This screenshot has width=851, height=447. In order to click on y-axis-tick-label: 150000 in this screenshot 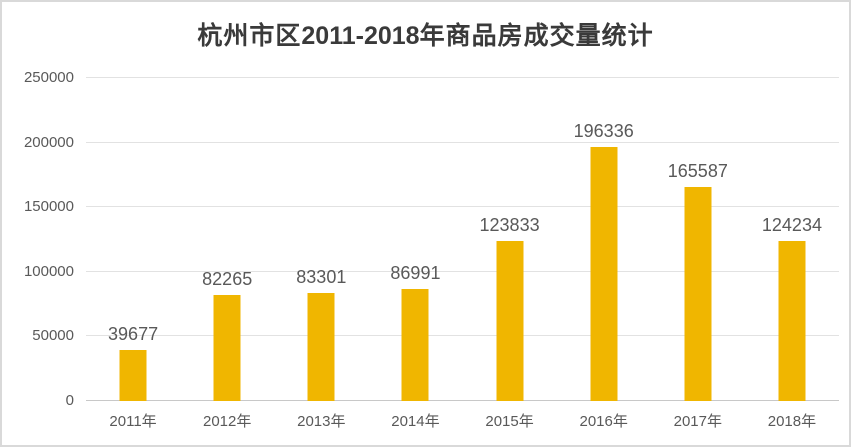, I will do `click(48, 207)`.